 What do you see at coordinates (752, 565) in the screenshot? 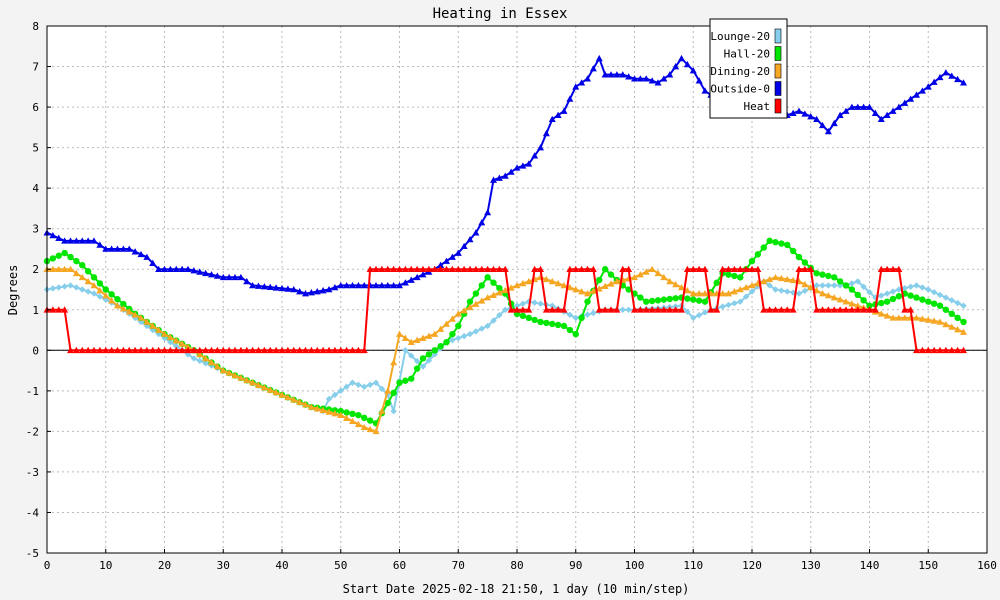
I see `x-tick-label: 120` at bounding box center [752, 565].